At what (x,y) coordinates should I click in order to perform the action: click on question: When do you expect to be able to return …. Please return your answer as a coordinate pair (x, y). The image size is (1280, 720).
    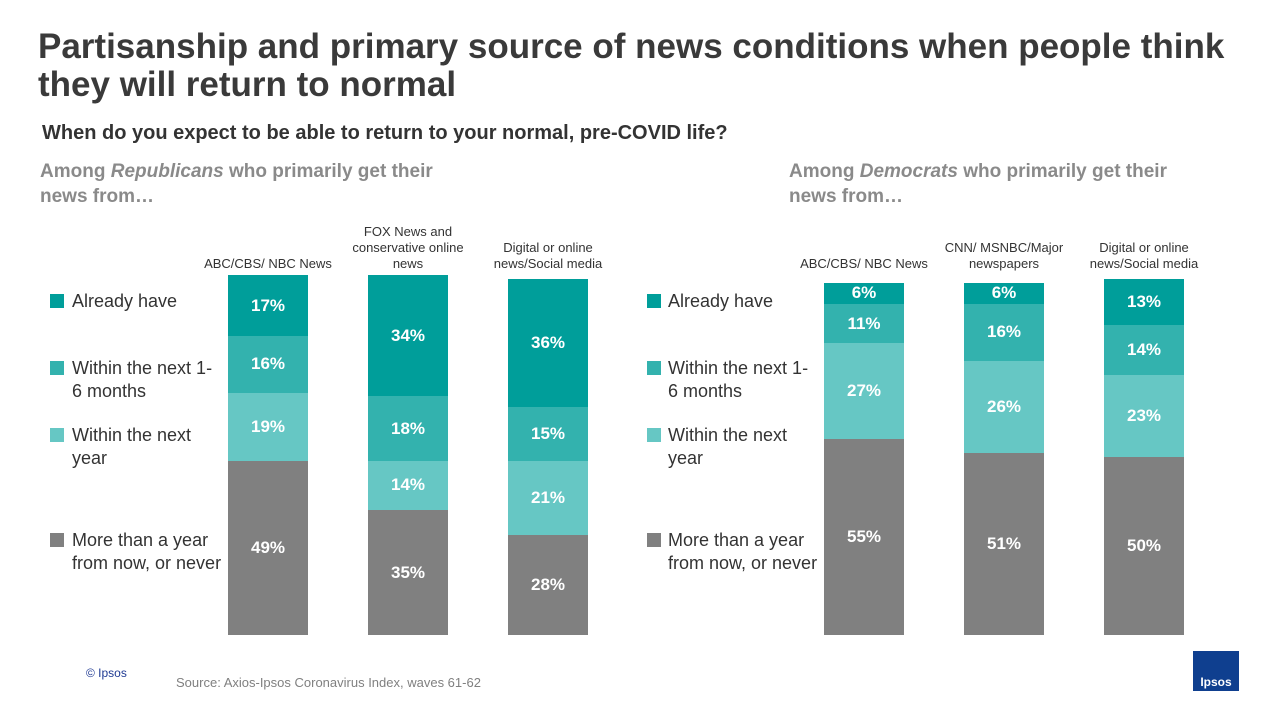
    Looking at the image, I should click on (385, 133).